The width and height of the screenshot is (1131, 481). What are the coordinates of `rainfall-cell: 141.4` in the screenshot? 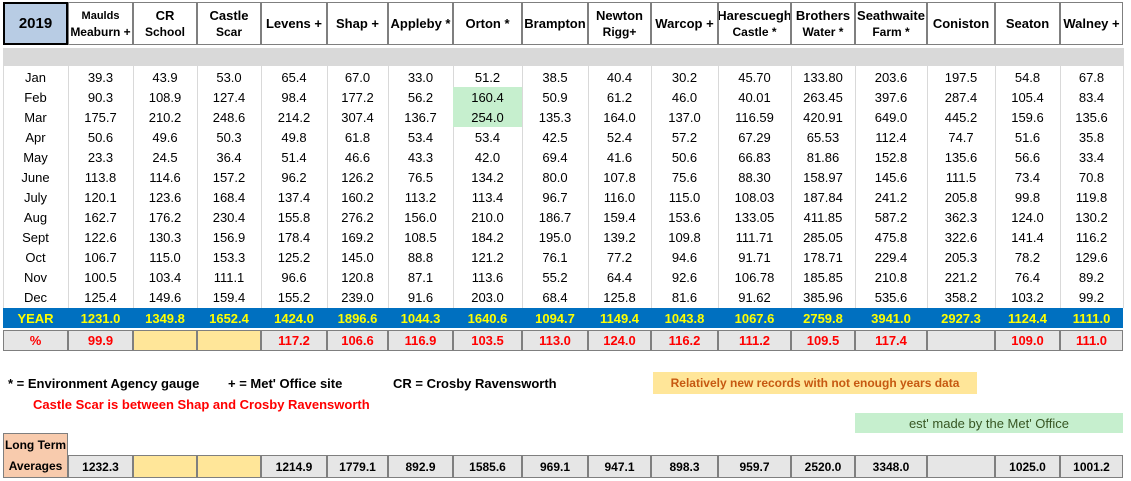 It's located at (1027, 237).